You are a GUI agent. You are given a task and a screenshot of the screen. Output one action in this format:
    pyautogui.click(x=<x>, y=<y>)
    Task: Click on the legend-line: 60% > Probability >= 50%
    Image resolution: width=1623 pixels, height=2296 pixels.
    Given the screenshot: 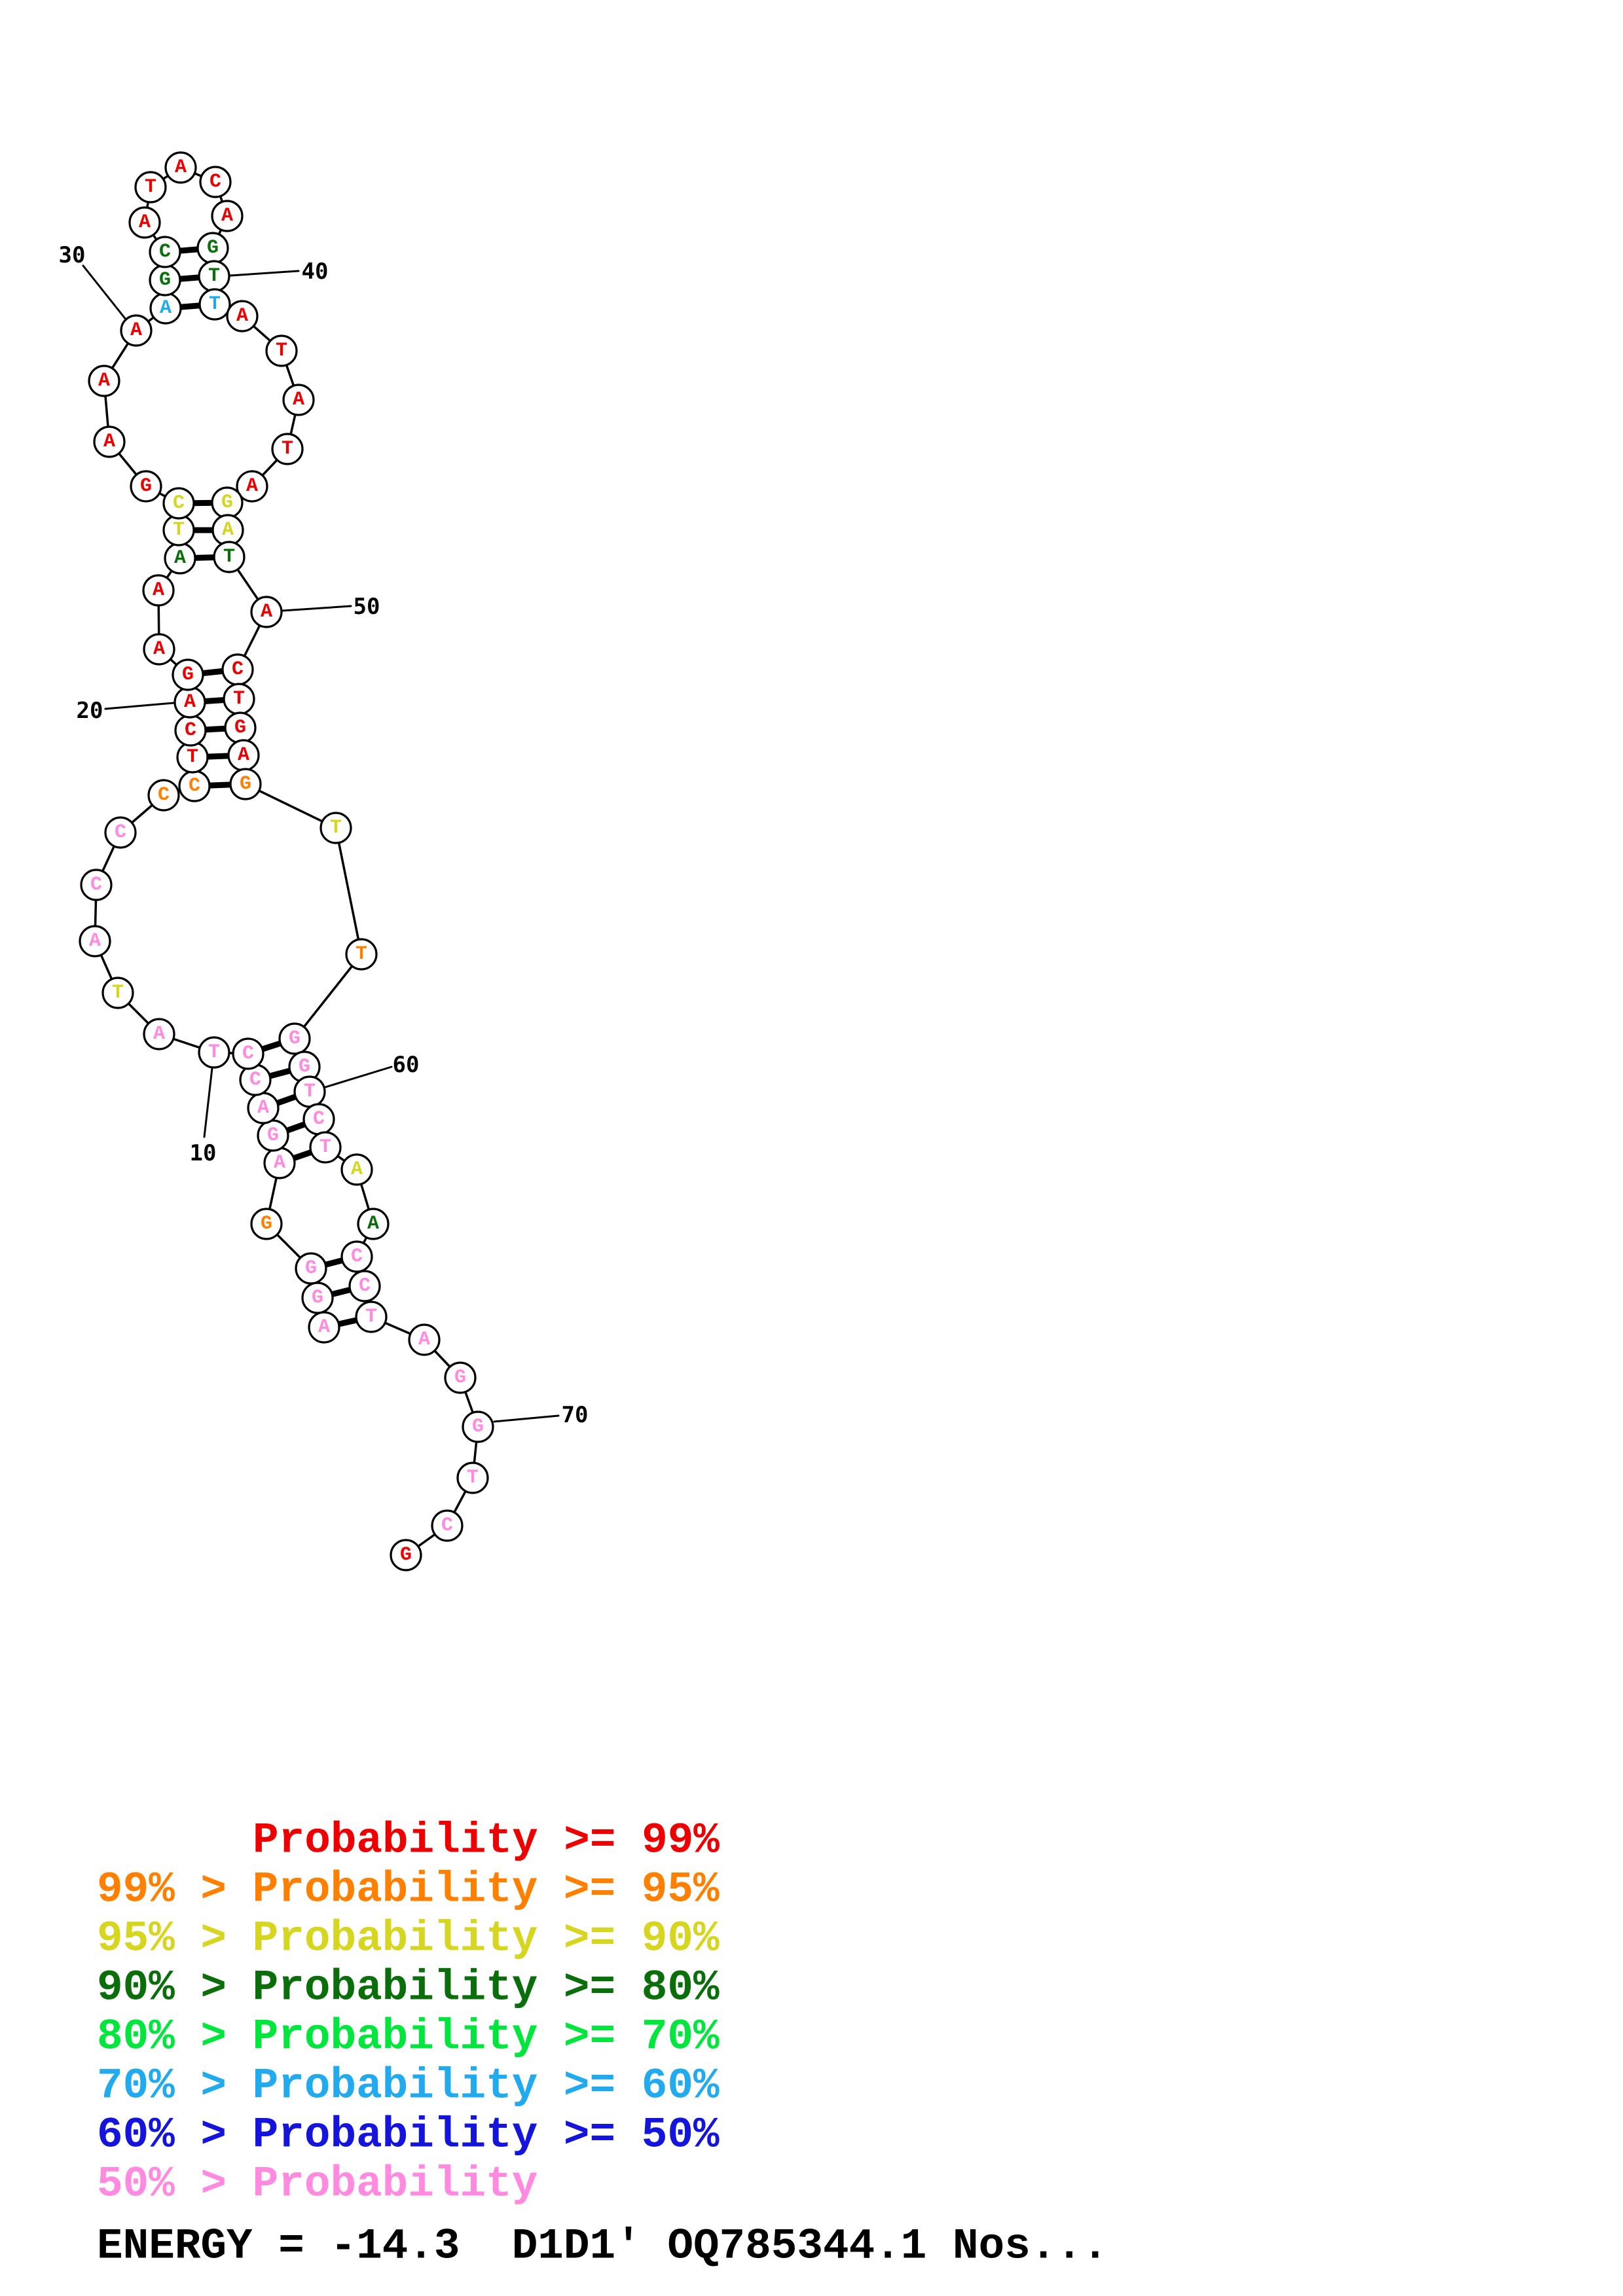 What is the action you would take?
    pyautogui.click(x=408, y=2135)
    